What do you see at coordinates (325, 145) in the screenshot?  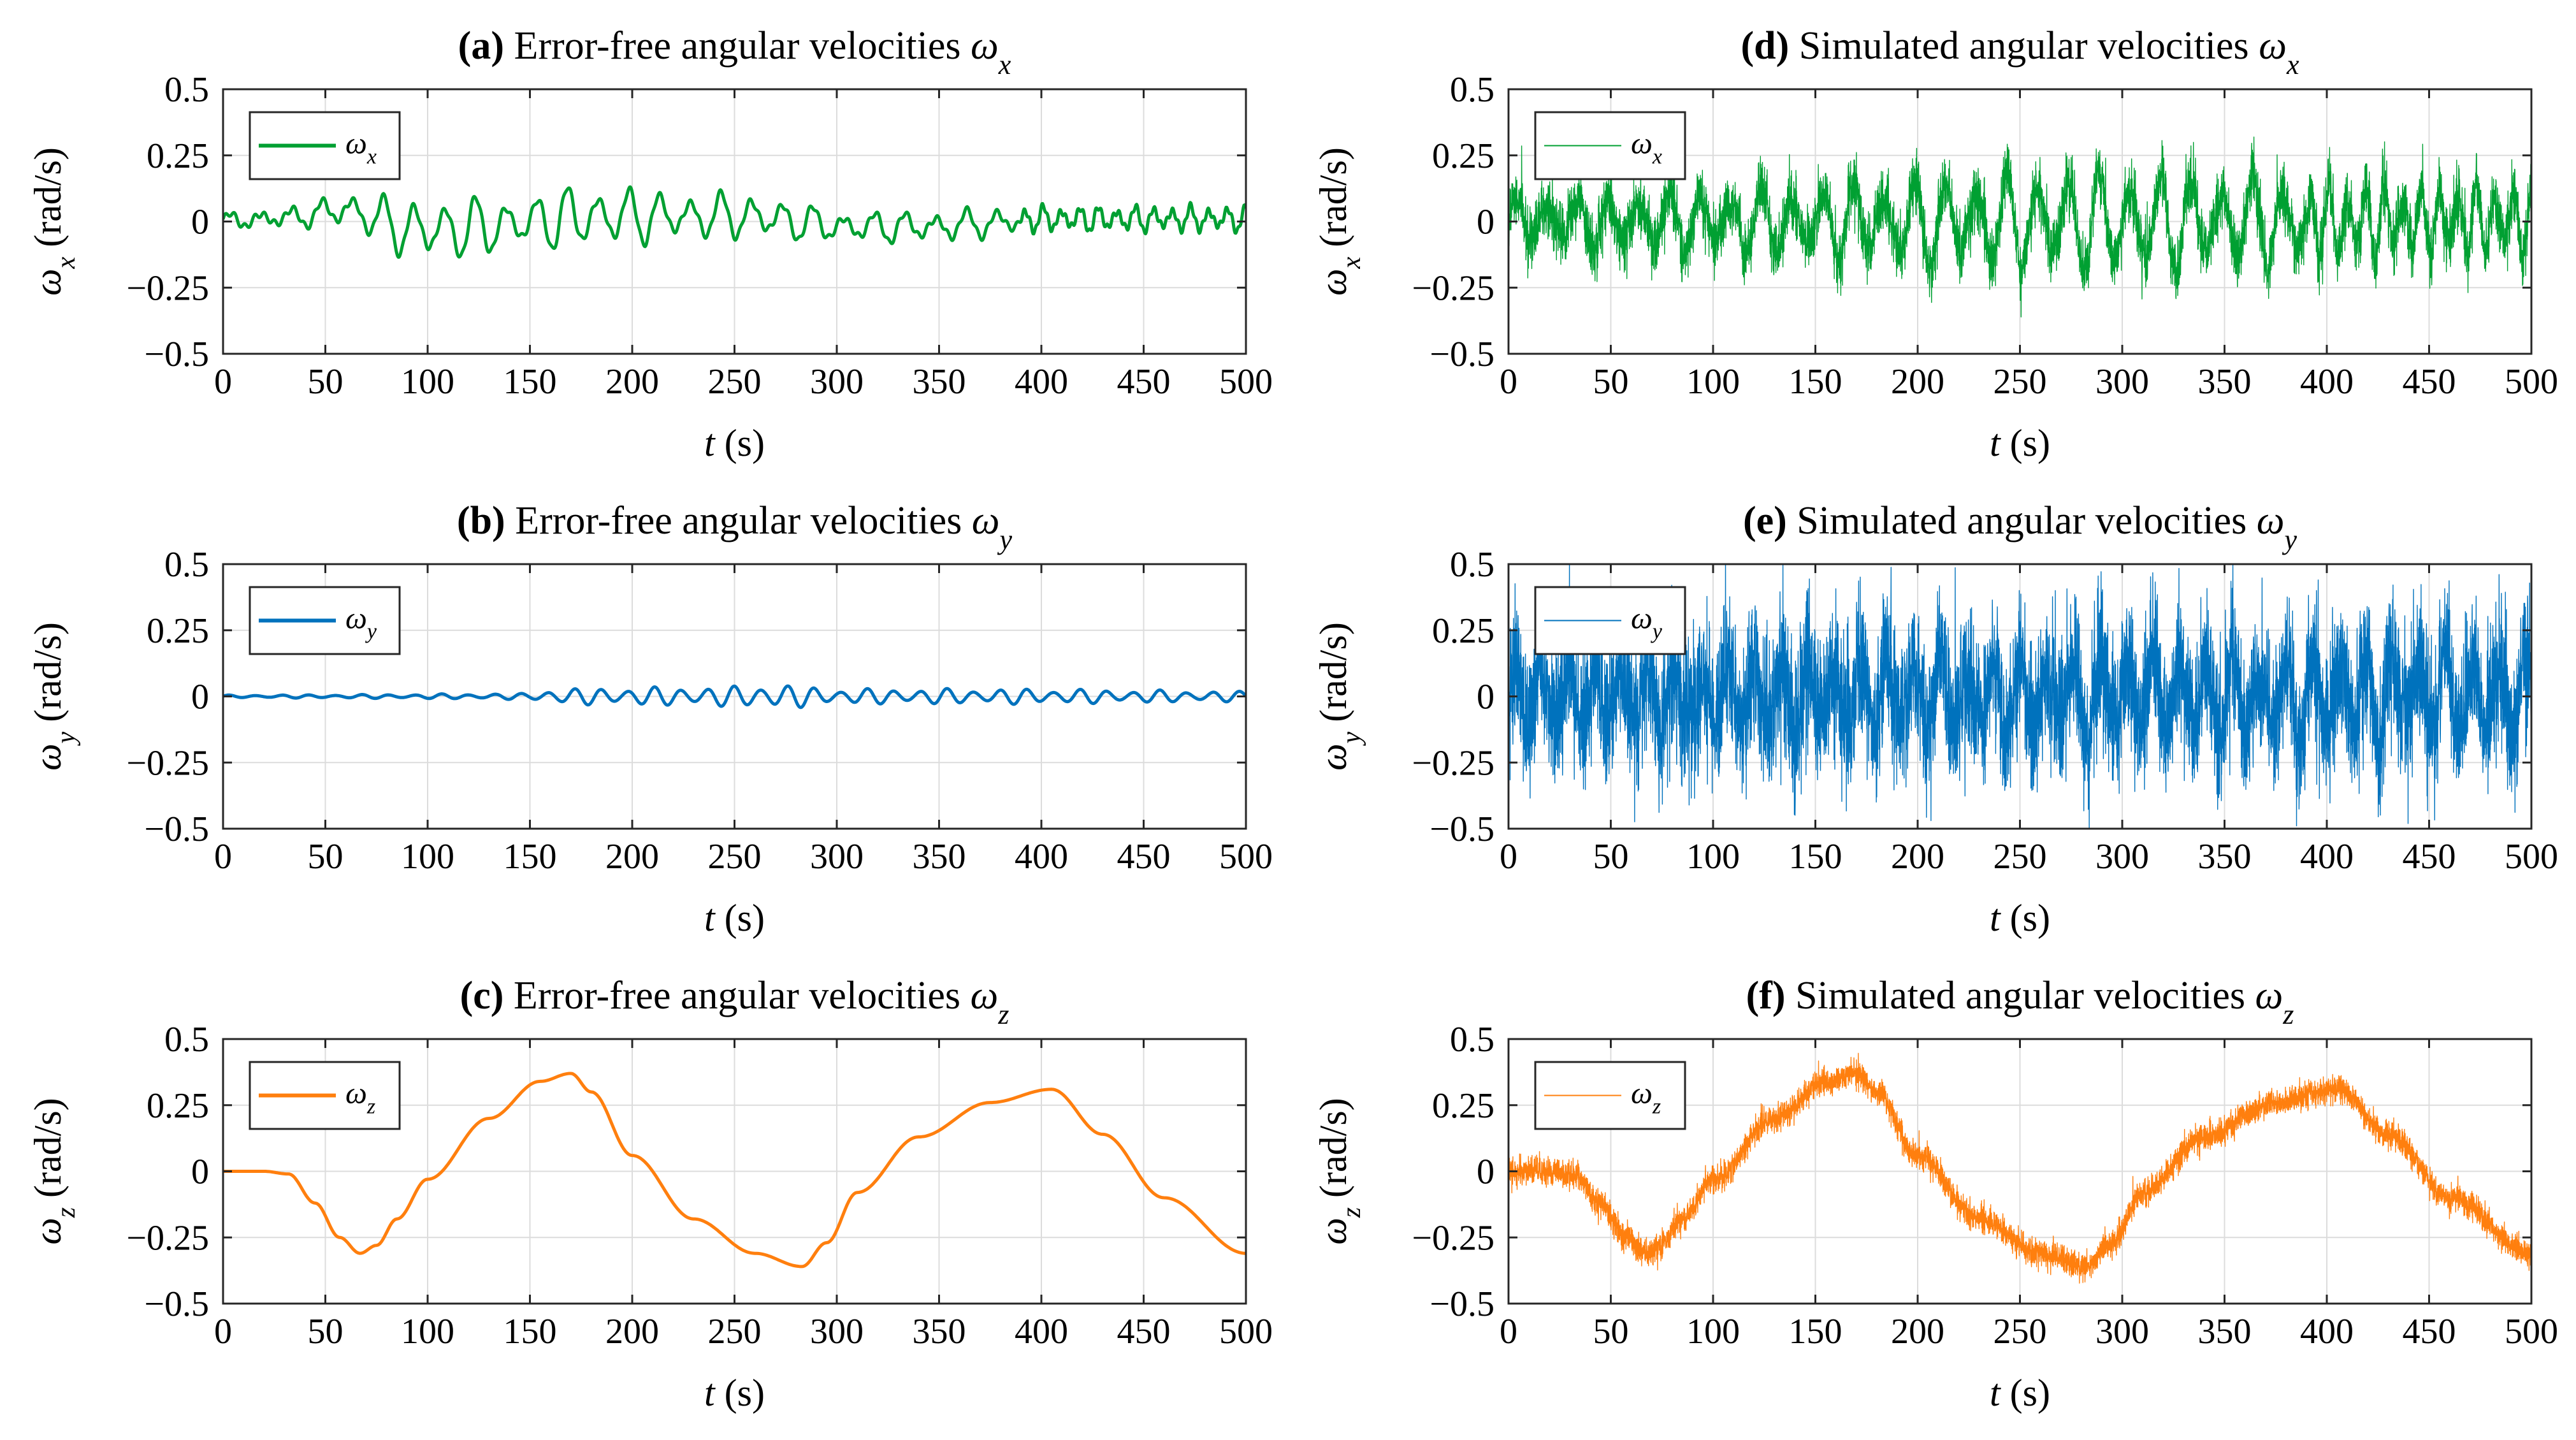 I see `legend: ωx` at bounding box center [325, 145].